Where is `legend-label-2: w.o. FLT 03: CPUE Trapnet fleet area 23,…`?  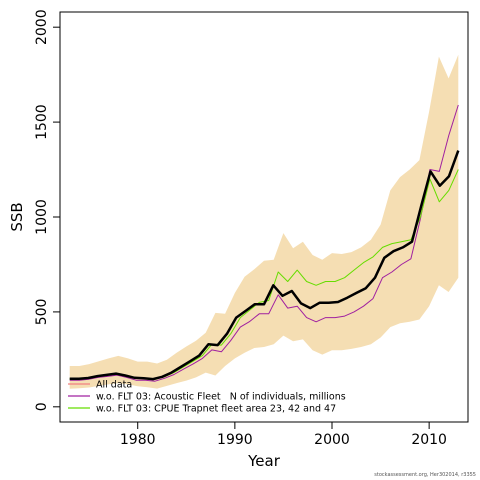 legend-label-2: w.o. FLT 03: CPUE Trapnet fleet area 23,… is located at coordinates (216, 409).